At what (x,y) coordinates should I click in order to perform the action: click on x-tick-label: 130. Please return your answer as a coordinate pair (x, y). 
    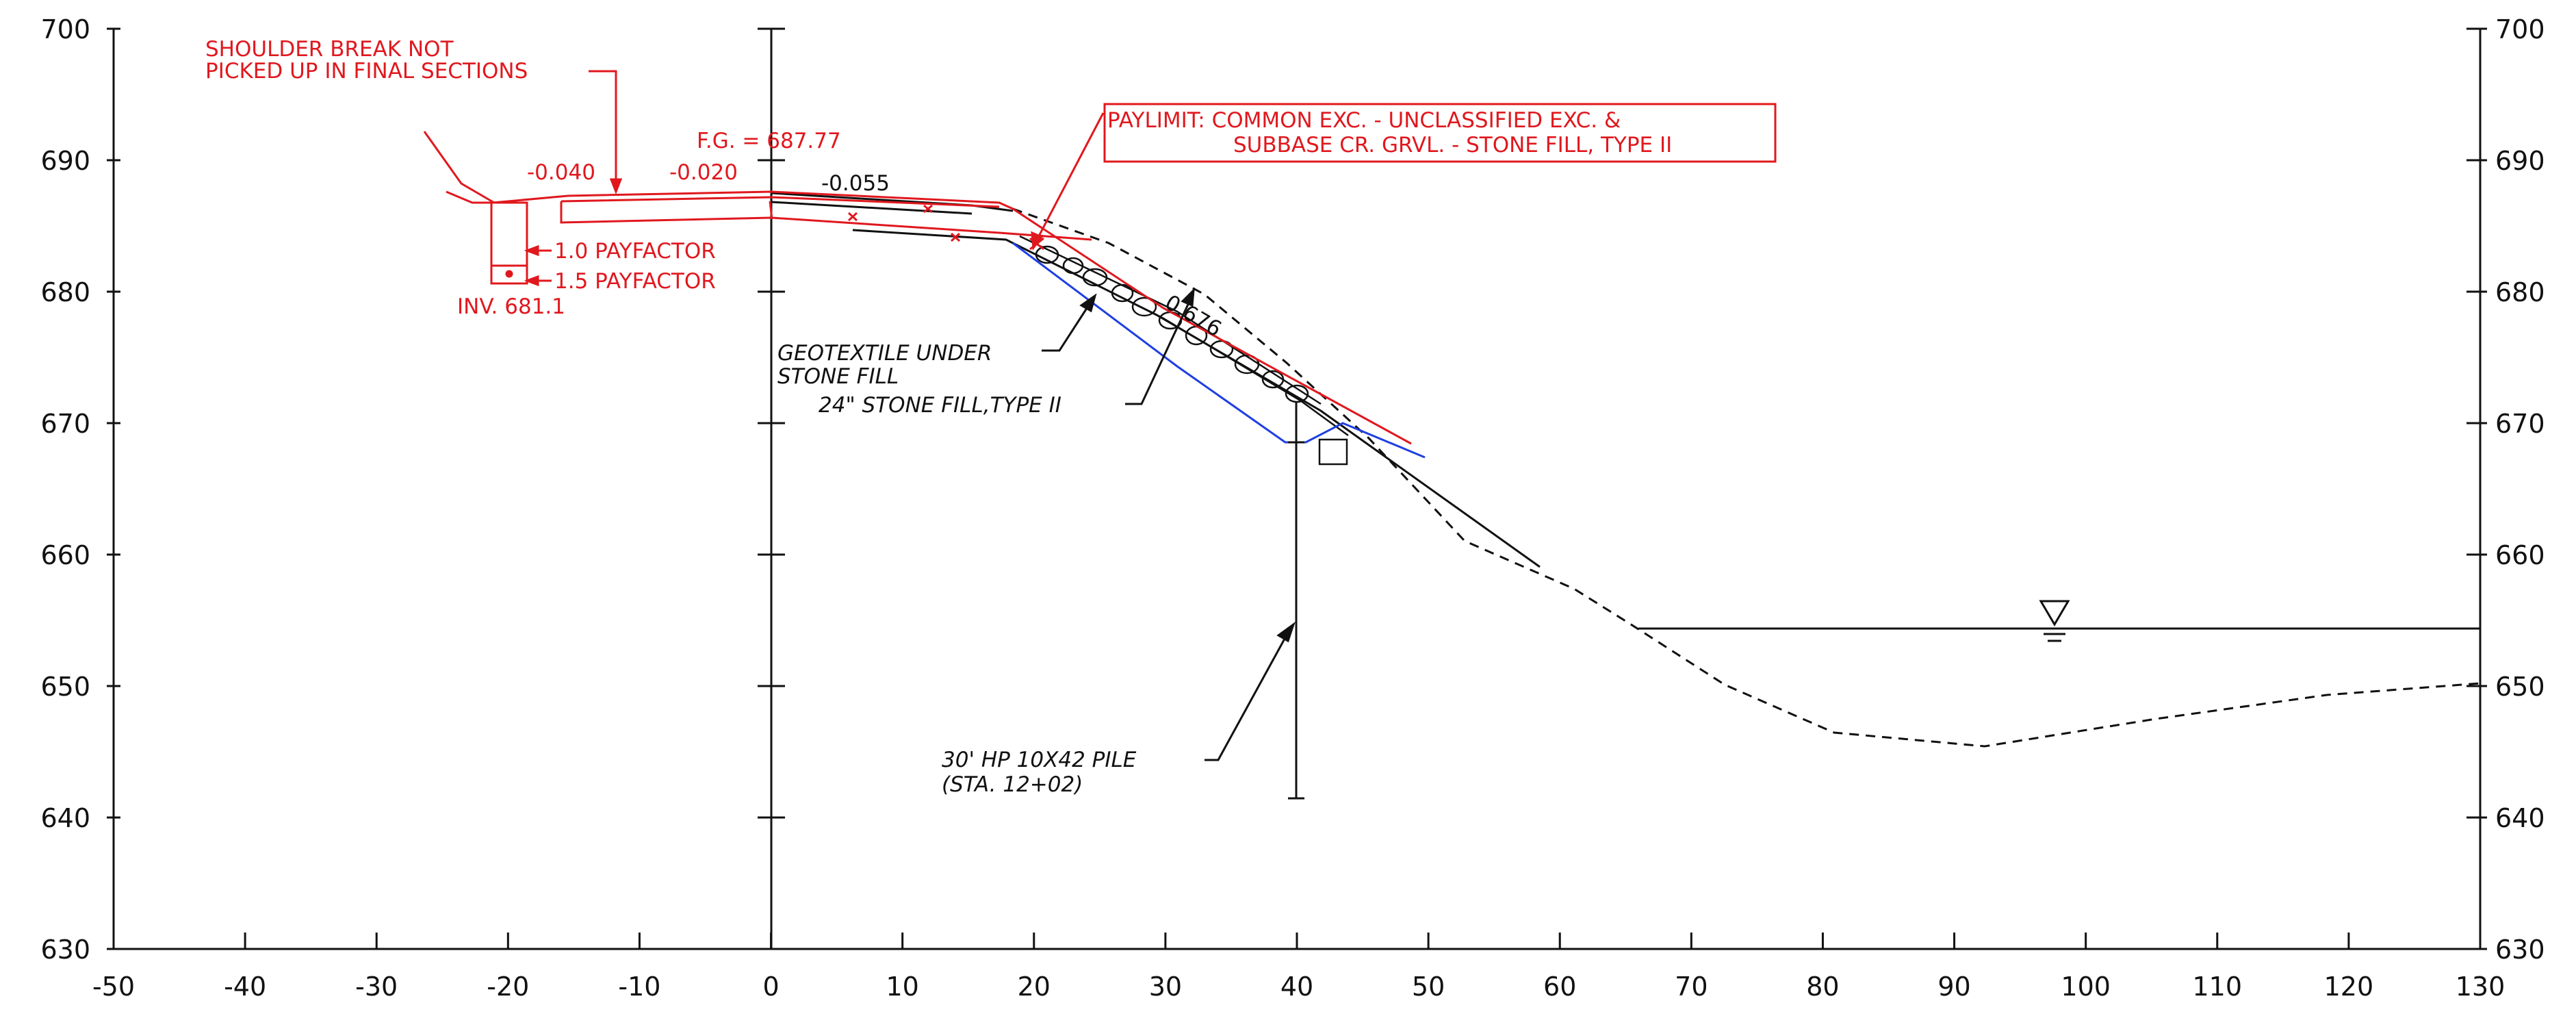
    Looking at the image, I should click on (2481, 987).